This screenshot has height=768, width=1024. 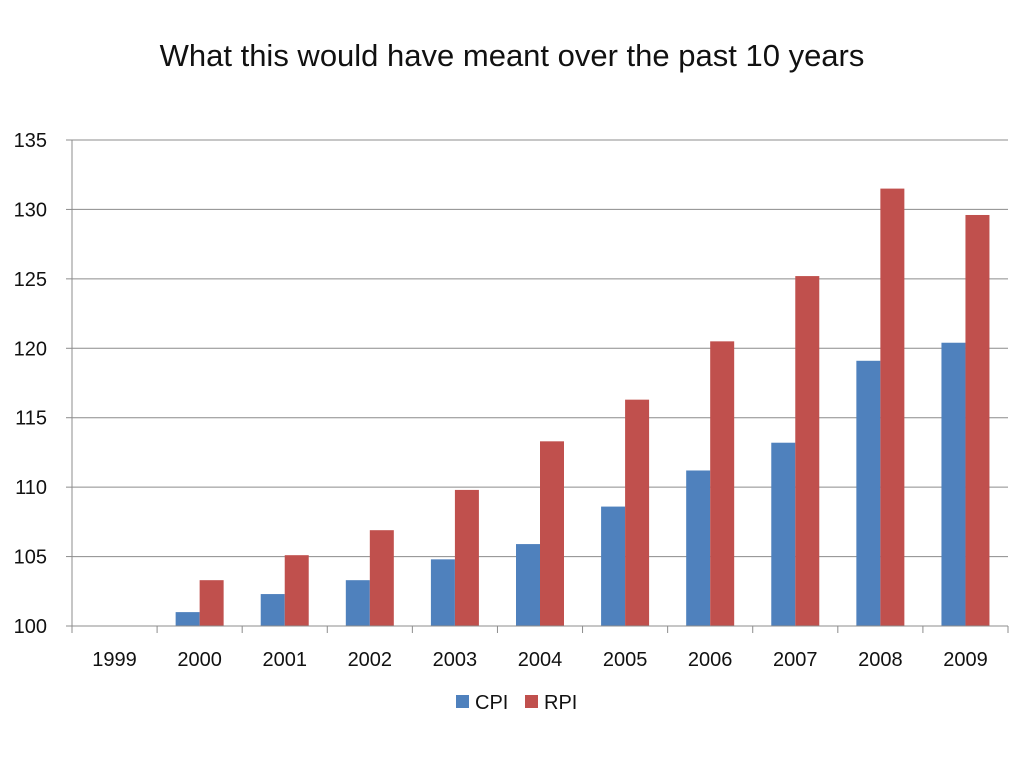 What do you see at coordinates (977, 420) in the screenshot?
I see `bar-rpi-2009` at bounding box center [977, 420].